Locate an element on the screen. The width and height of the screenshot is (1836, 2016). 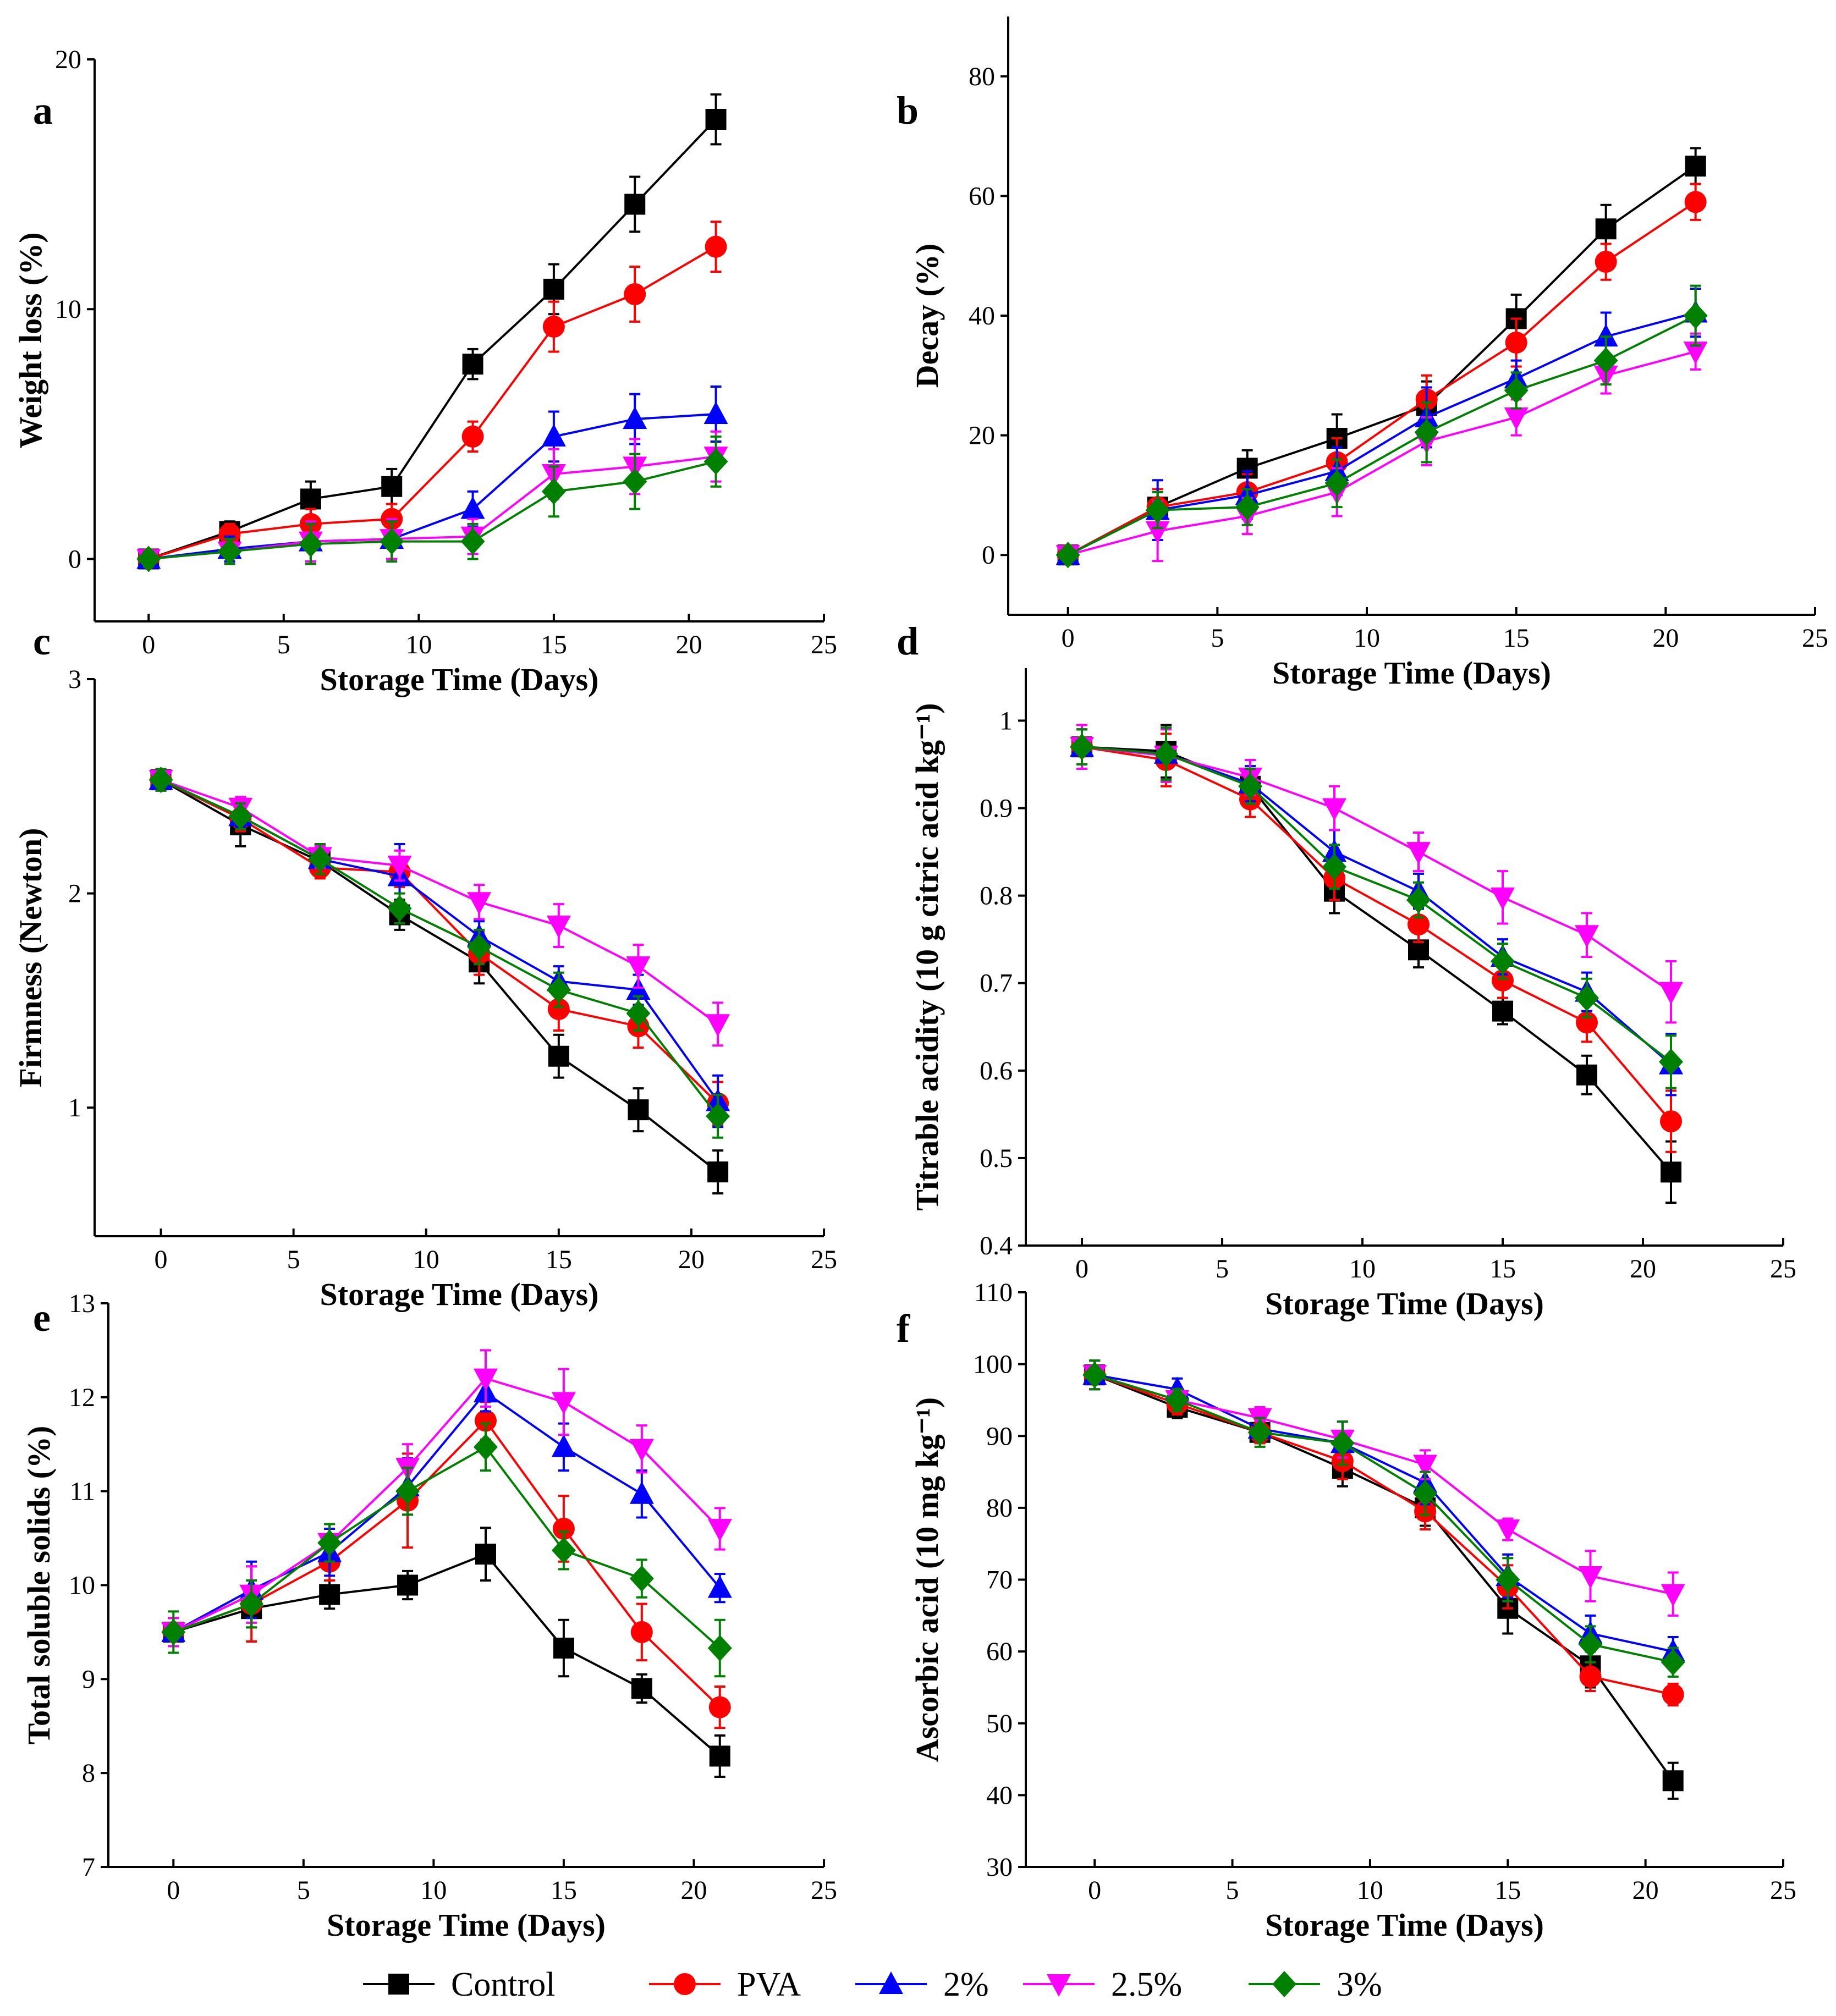
y-tick-label: 100 is located at coordinates (993, 1364).